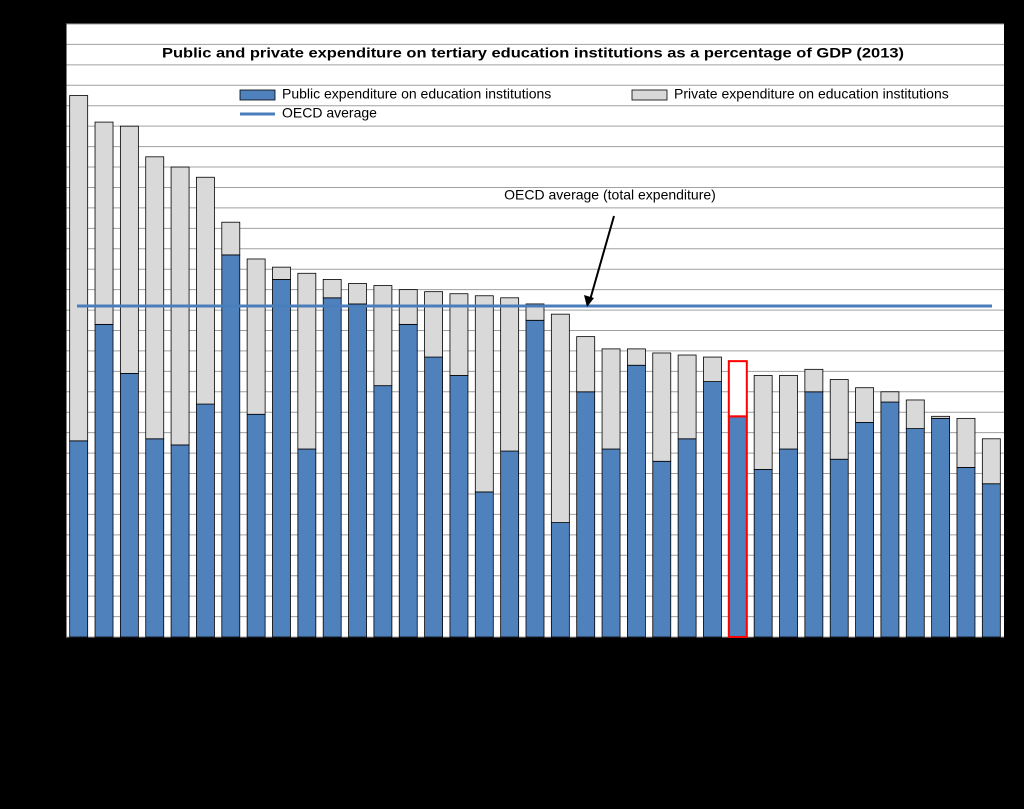 The image size is (1024, 809). Describe the element at coordinates (49, 43) in the screenshot. I see `y-tick-label: 2.9` at that location.